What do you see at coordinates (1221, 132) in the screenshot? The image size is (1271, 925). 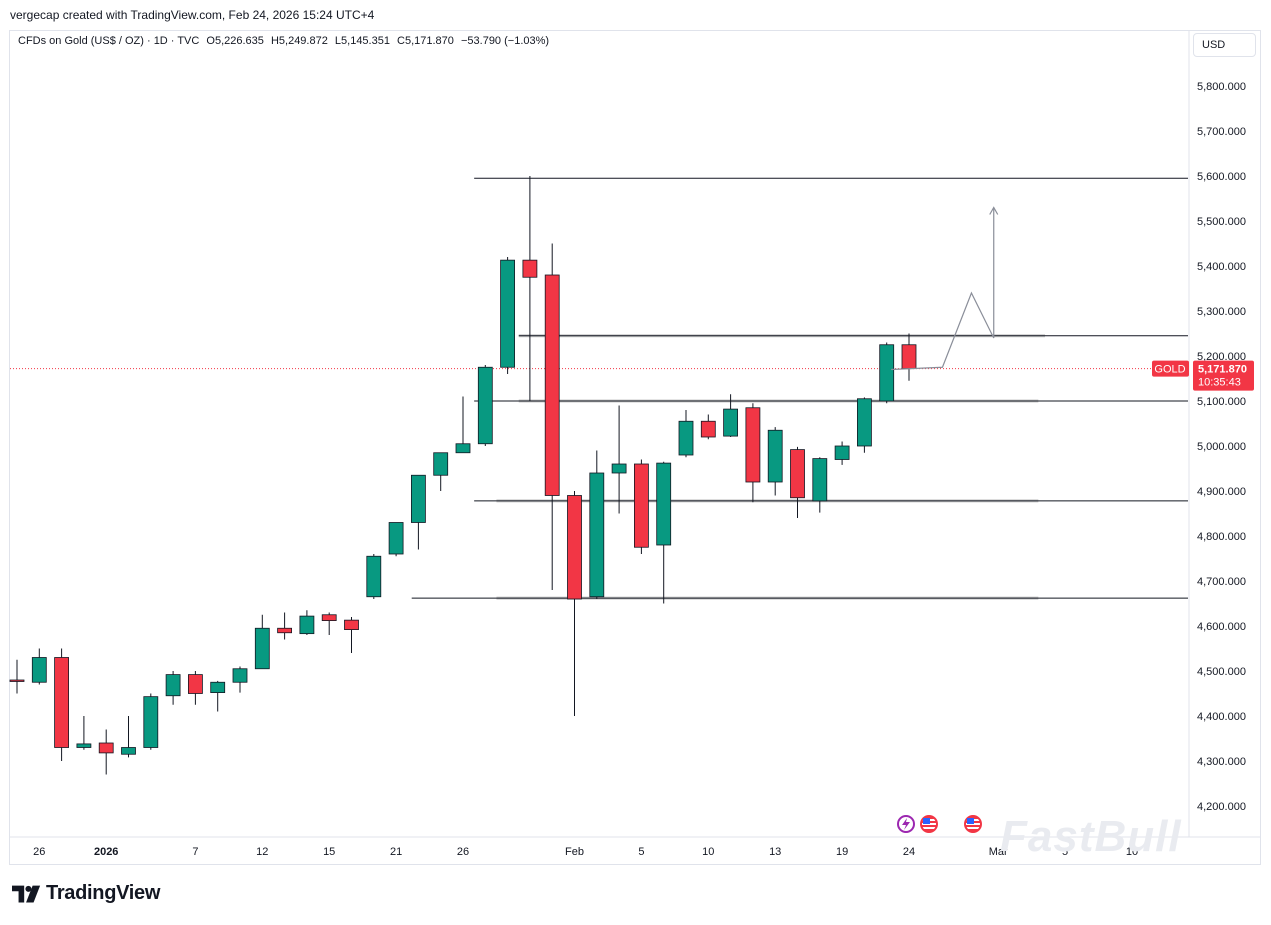 I see `y-tick-label: 5,700.000` at bounding box center [1221, 132].